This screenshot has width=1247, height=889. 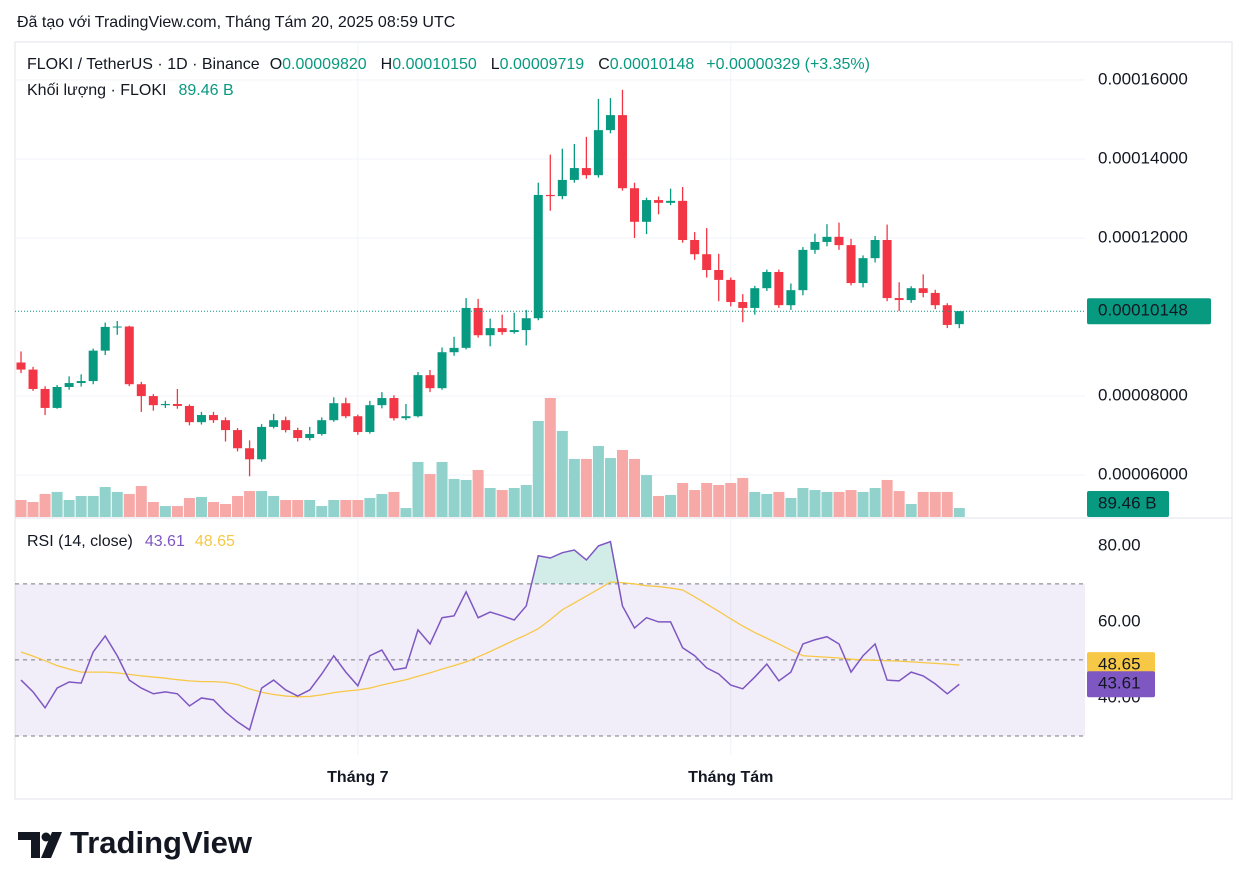 I want to click on ohlc-key: O, so click(x=276, y=64).